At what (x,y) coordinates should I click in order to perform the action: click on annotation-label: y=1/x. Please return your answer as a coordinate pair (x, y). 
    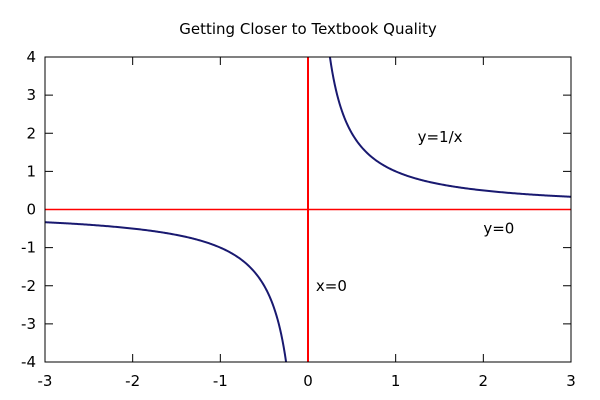
    Looking at the image, I should click on (440, 137).